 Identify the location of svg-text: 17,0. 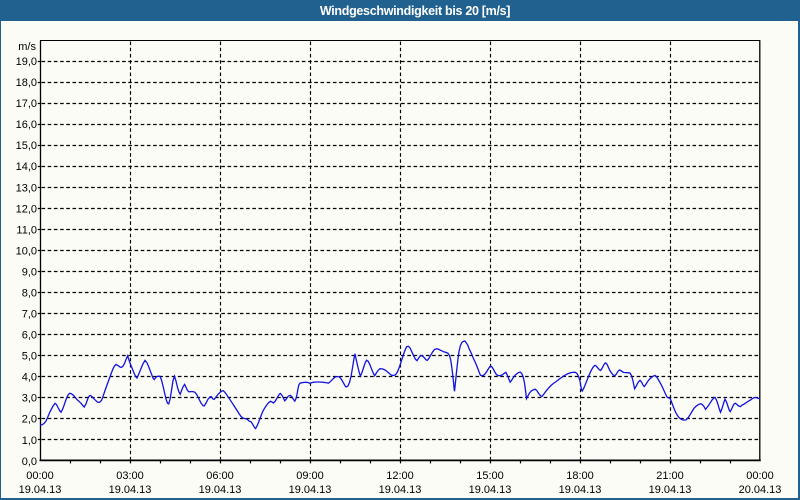
(26, 104).